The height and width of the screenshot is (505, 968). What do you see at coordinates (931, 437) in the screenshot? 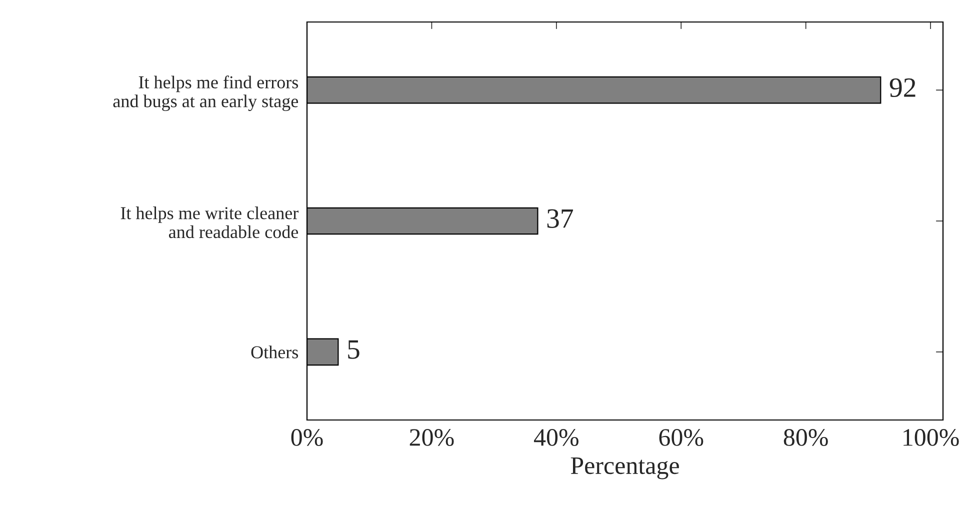
I see `x-tick-label: 100%` at bounding box center [931, 437].